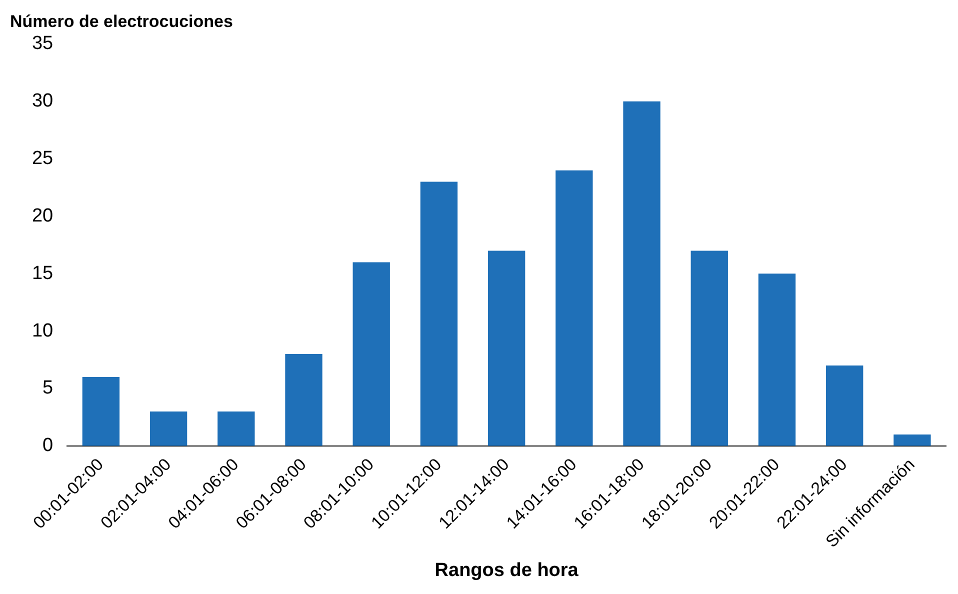  What do you see at coordinates (43, 43) in the screenshot?
I see `y-tick-label: 35` at bounding box center [43, 43].